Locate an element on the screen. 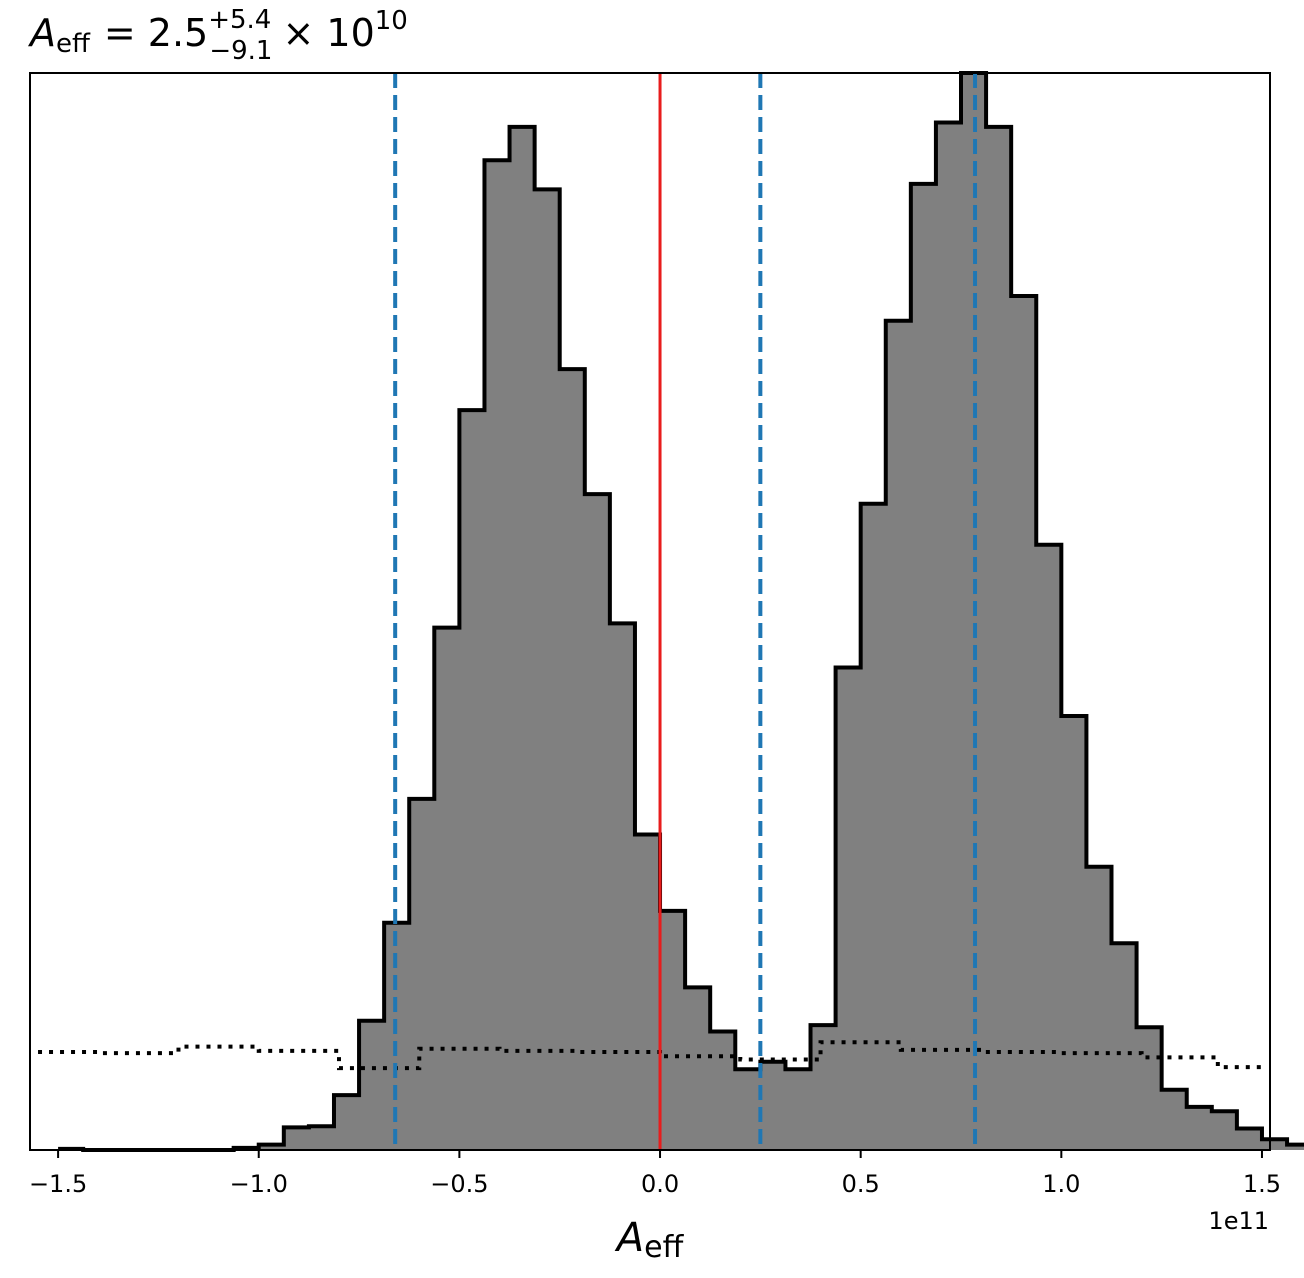 The width and height of the screenshot is (1304, 1278). title-upper-error: +5.4 is located at coordinates (239, 20).